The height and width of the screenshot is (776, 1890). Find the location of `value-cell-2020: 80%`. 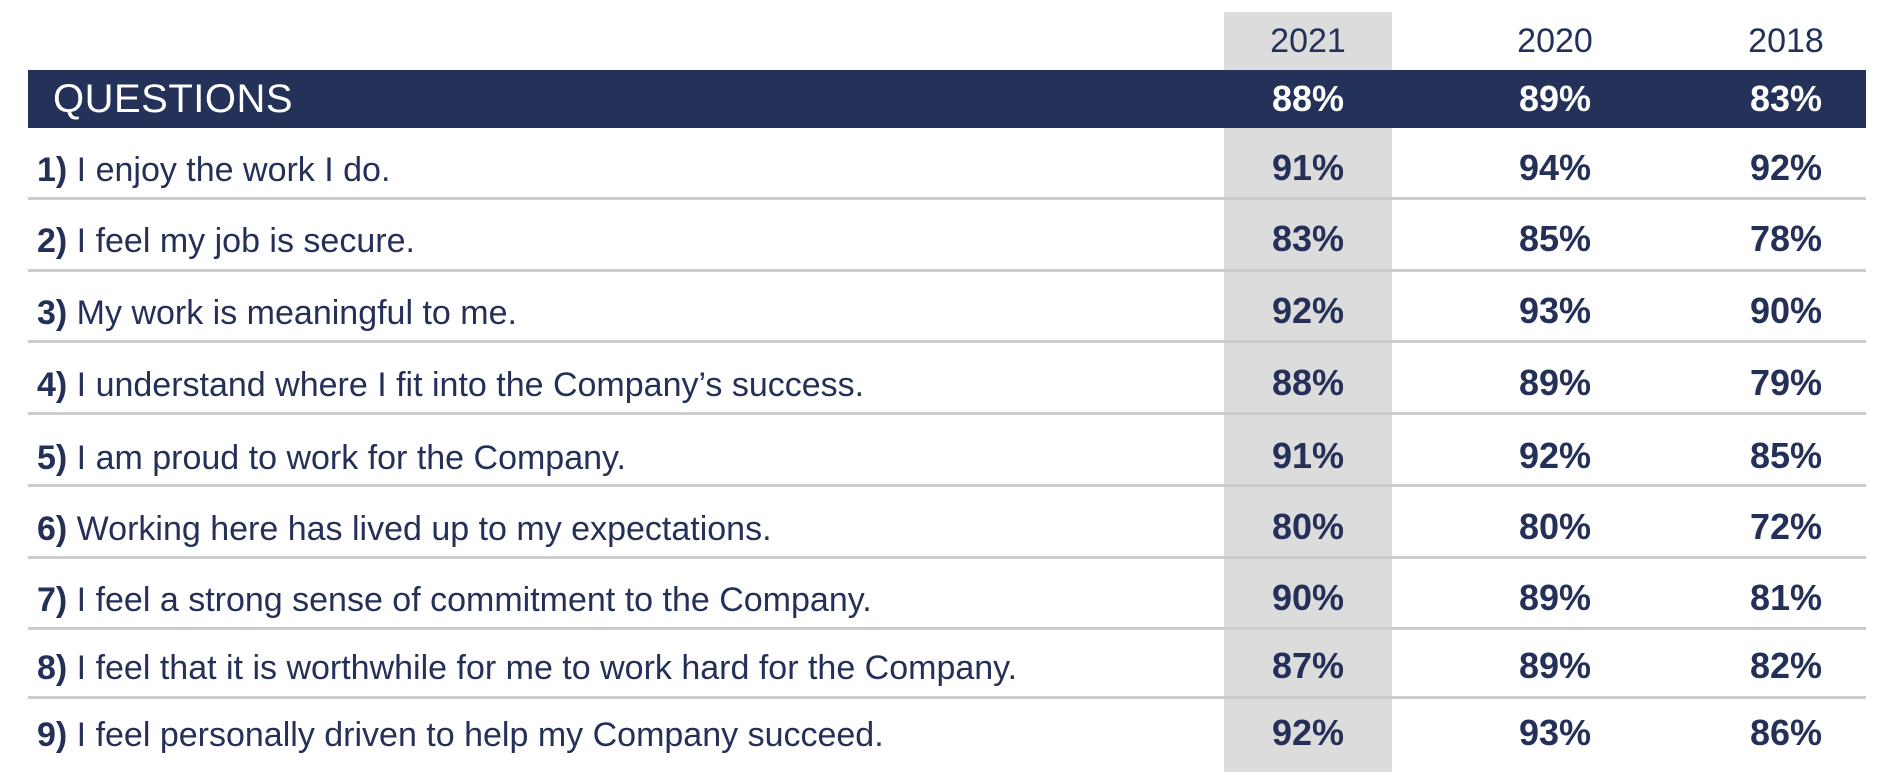

value-cell-2020: 80% is located at coordinates (1555, 526).